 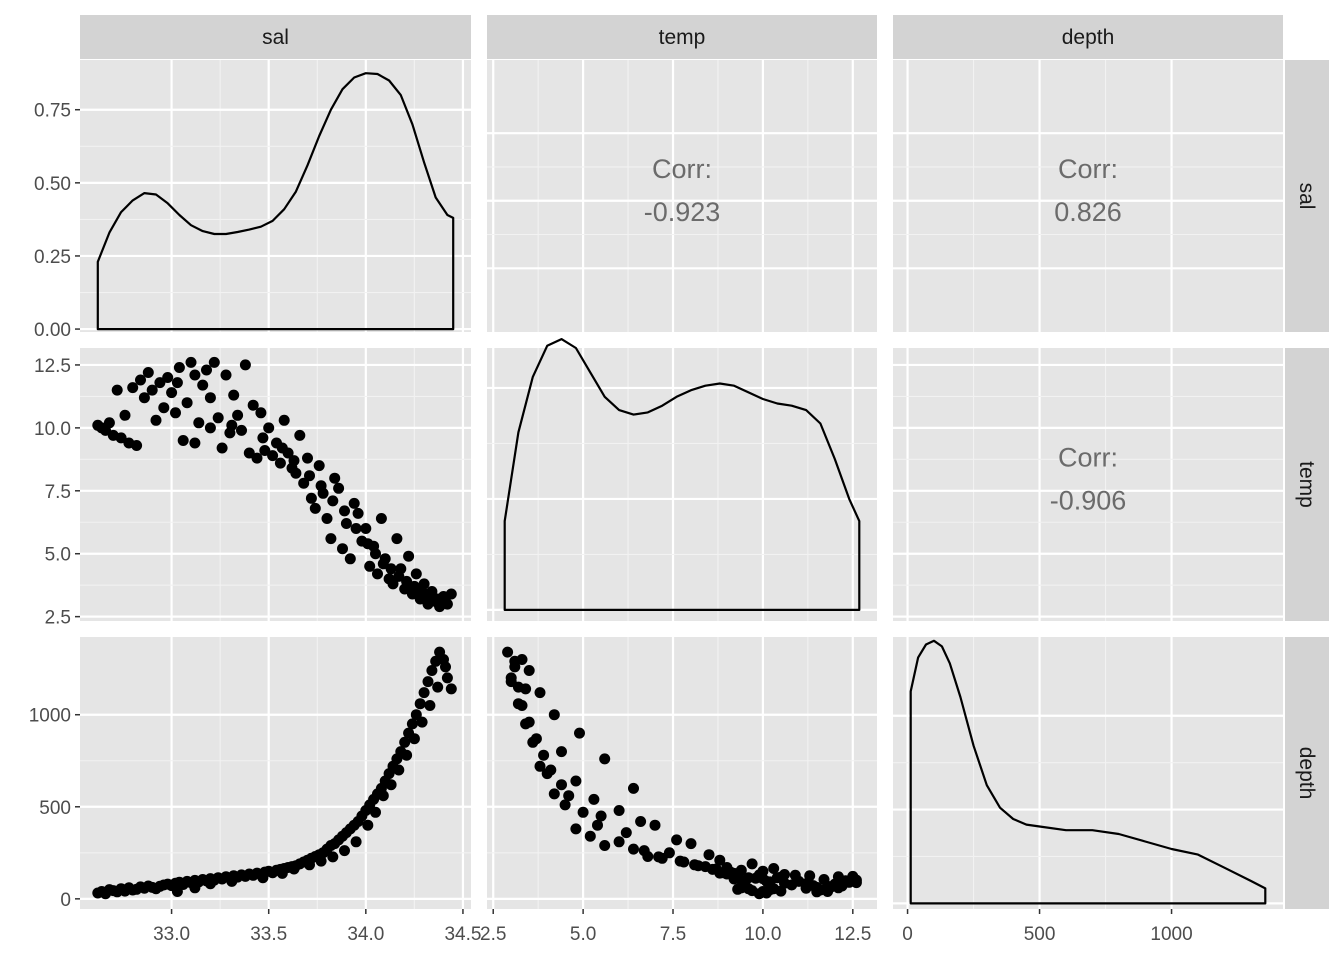 I want to click on corr-label-temp-depth: Corr:, so click(x=1088, y=458).